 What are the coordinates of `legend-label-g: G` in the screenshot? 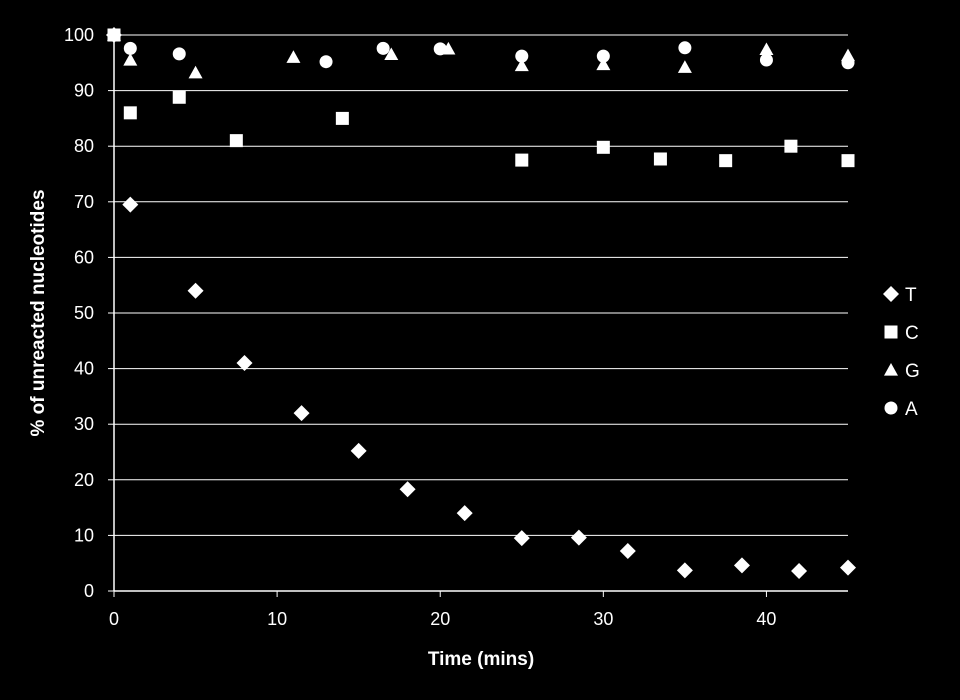 It's located at (912, 371).